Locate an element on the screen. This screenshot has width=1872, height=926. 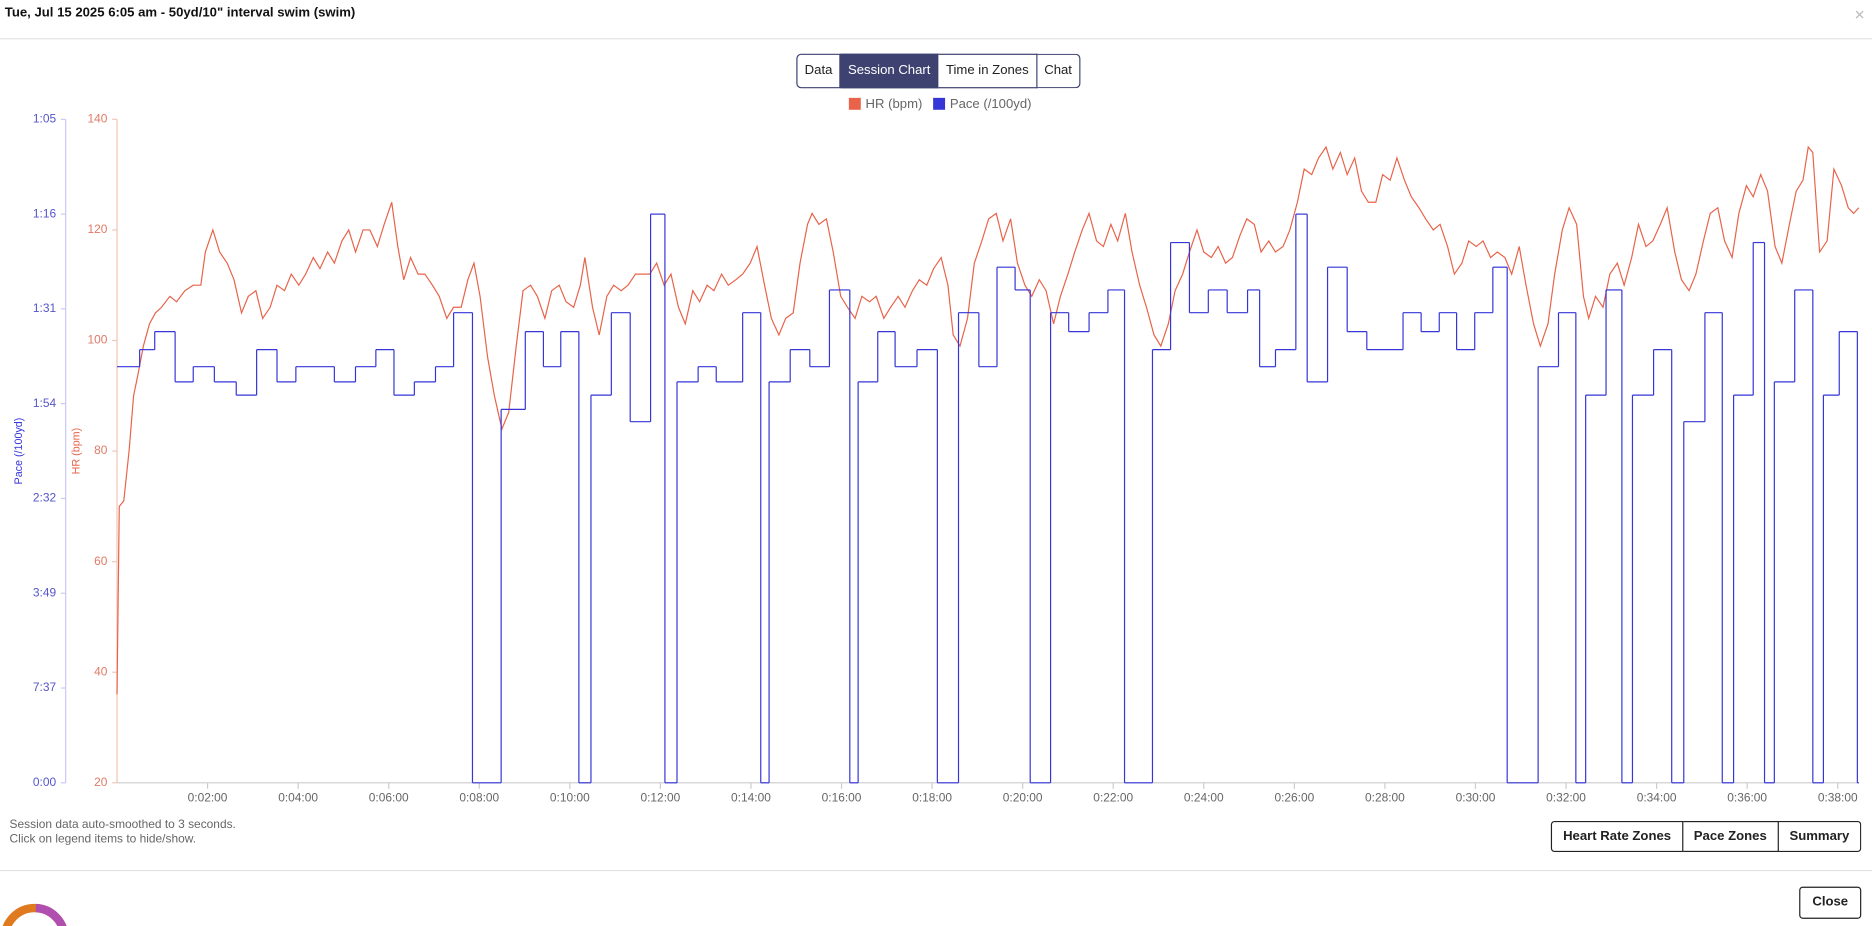
x-tick-label: 0:38:00 is located at coordinates (1838, 797).